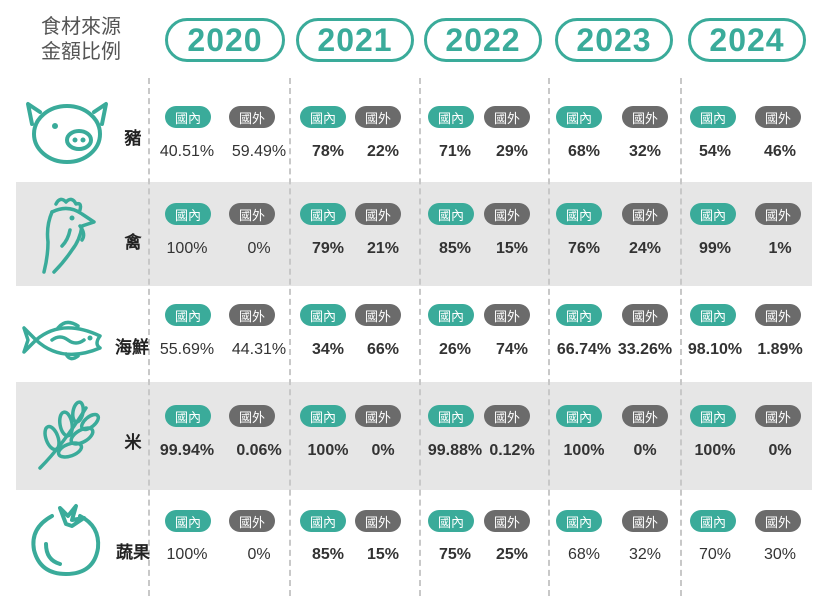  I want to click on domestic-value-seafood-2020: 55.69%, so click(187, 349).